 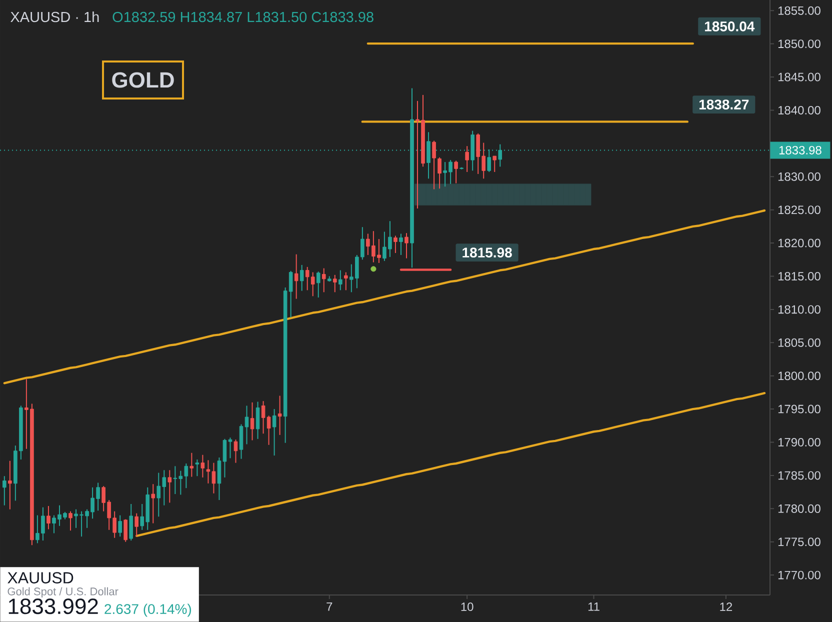 I want to click on text: 1833.992, so click(x=53, y=606).